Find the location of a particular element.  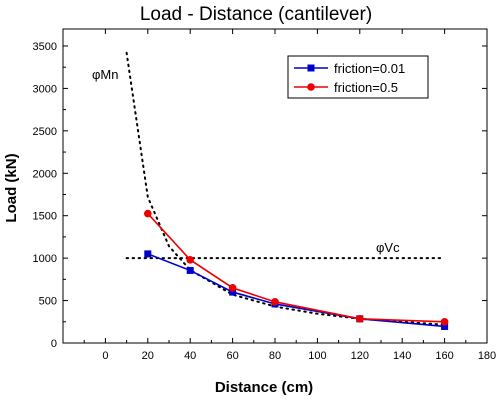

x-tick-label: 40 is located at coordinates (190, 356).